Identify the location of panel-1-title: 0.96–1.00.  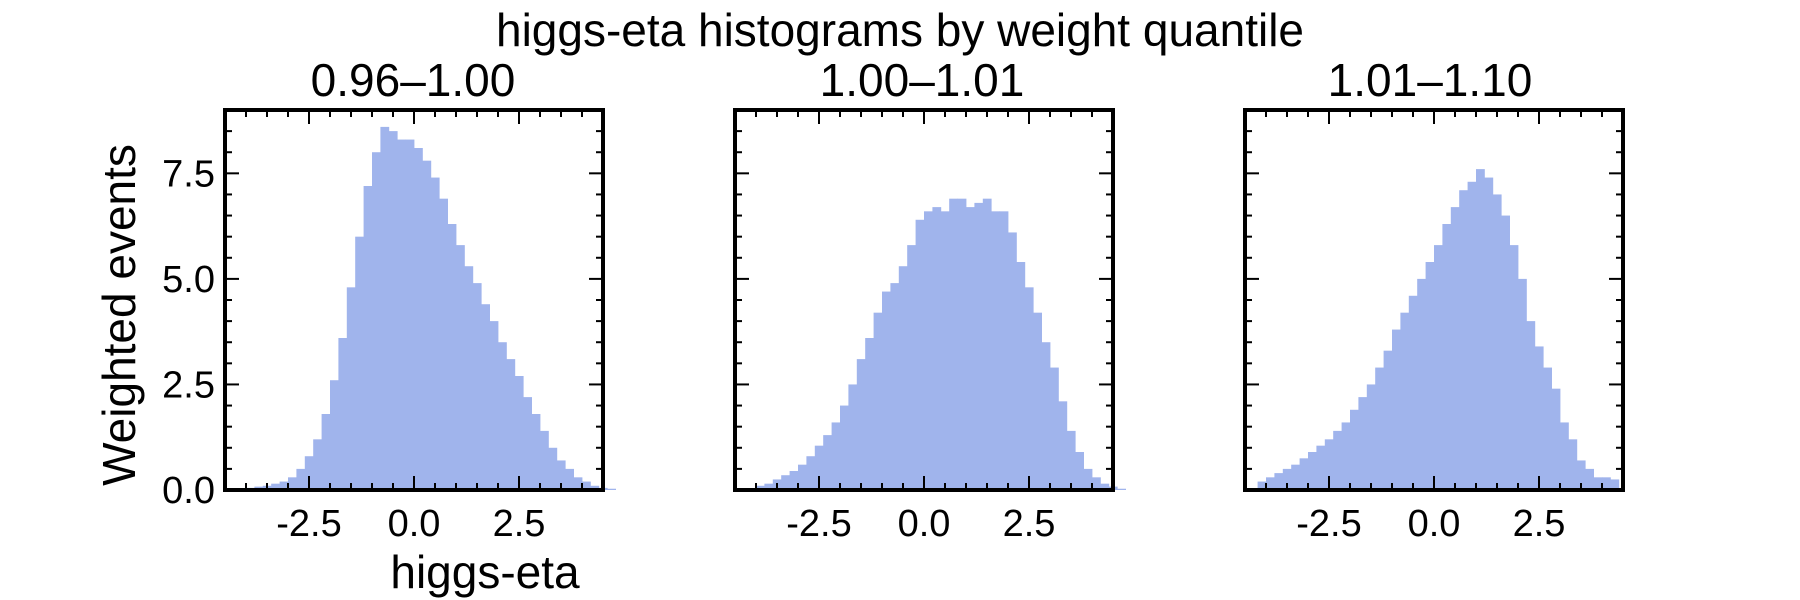
(413, 80).